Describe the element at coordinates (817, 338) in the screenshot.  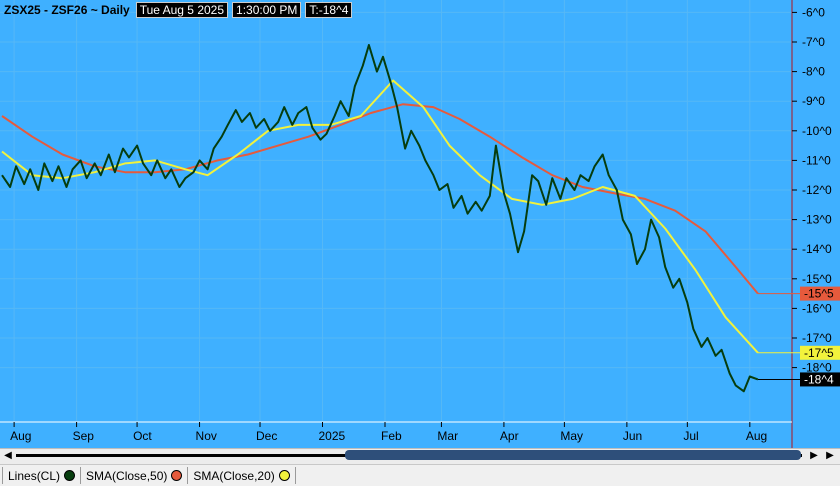
I see `price-tick-label: -17^0` at that location.